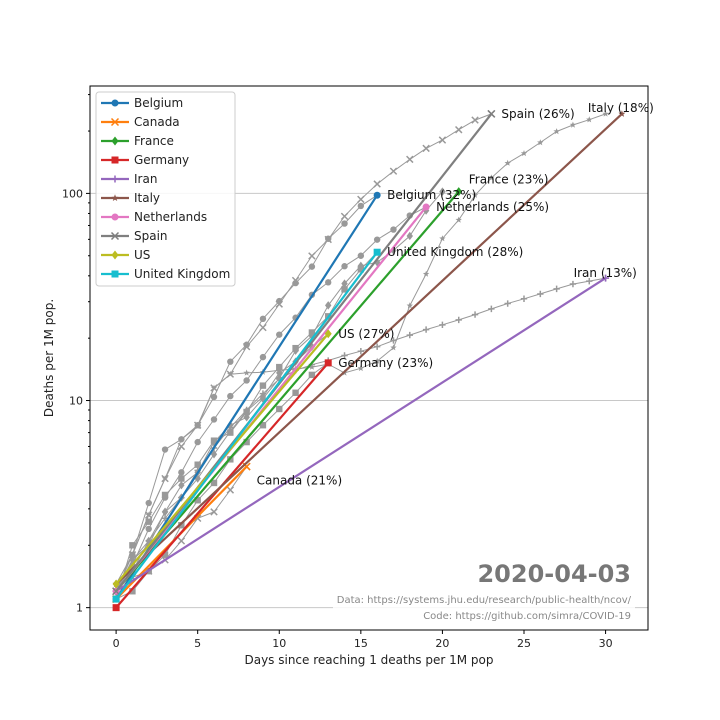 The height and width of the screenshot is (720, 720). What do you see at coordinates (165, 189) in the screenshot?
I see `legend-box` at bounding box center [165, 189].